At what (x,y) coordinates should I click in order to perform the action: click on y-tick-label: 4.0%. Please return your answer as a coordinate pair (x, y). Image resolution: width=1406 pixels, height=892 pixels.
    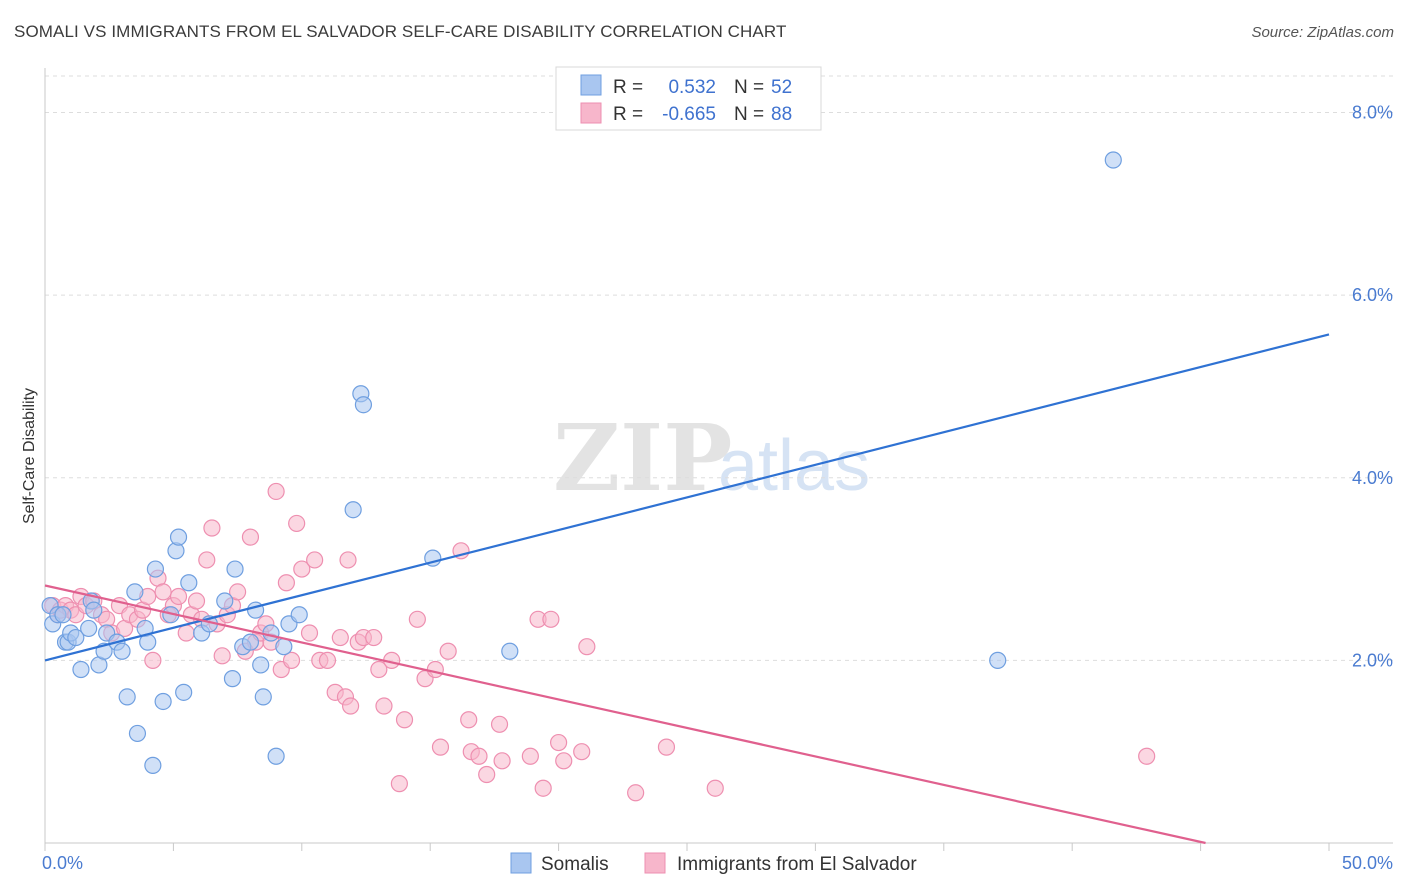
    Looking at the image, I should click on (1372, 478).